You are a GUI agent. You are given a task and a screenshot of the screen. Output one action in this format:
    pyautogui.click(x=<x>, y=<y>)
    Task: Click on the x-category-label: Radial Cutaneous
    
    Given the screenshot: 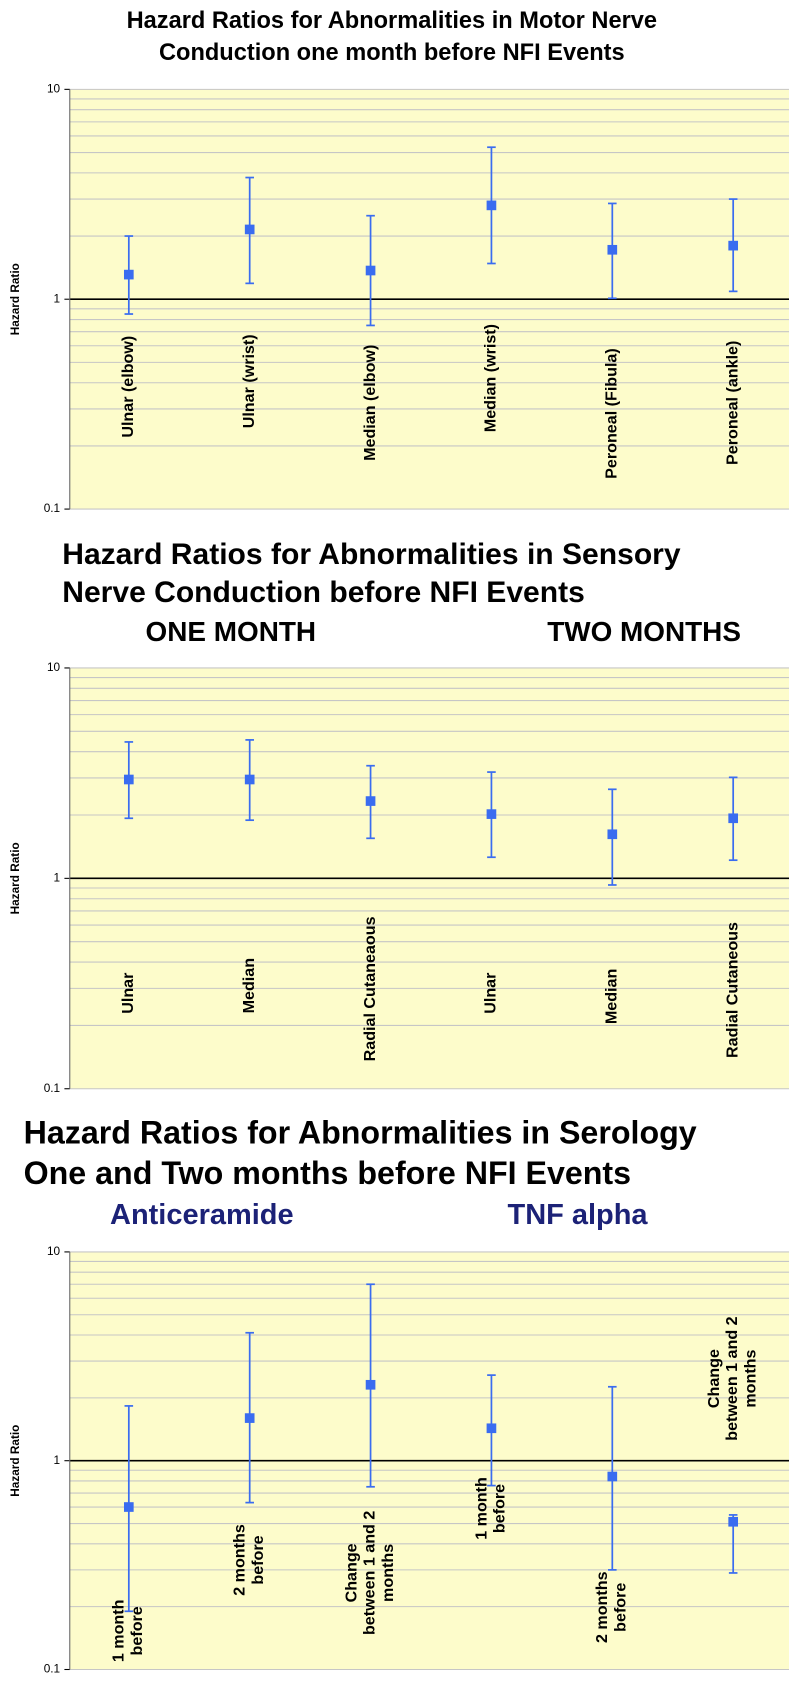 What is the action you would take?
    pyautogui.click(x=732, y=990)
    